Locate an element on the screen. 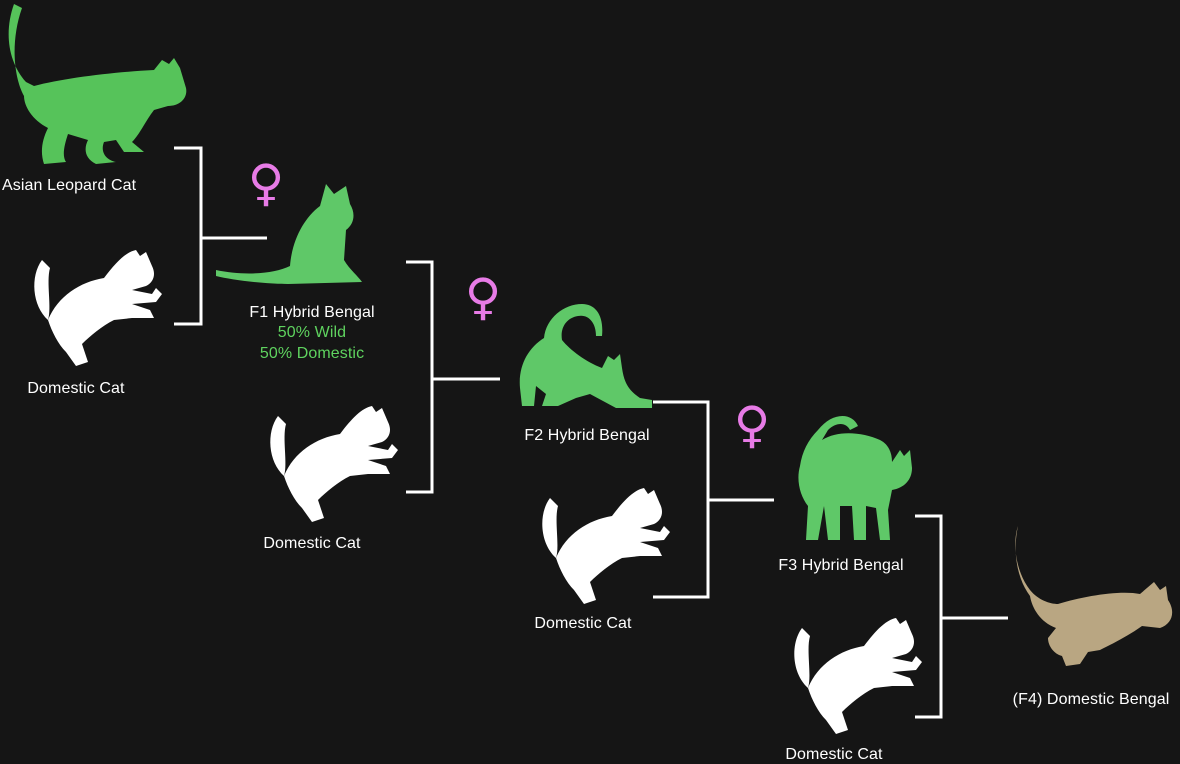 This screenshot has width=1180, height=764. walking-cat-icon is located at coordinates (97, 84).